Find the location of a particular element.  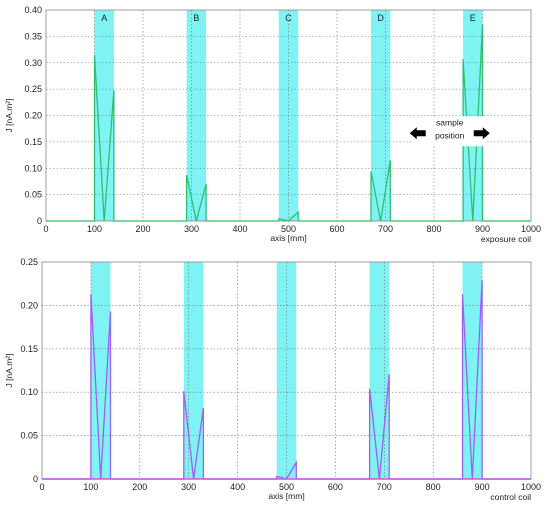

y-tick-label: 0.30 is located at coordinates (33, 63).